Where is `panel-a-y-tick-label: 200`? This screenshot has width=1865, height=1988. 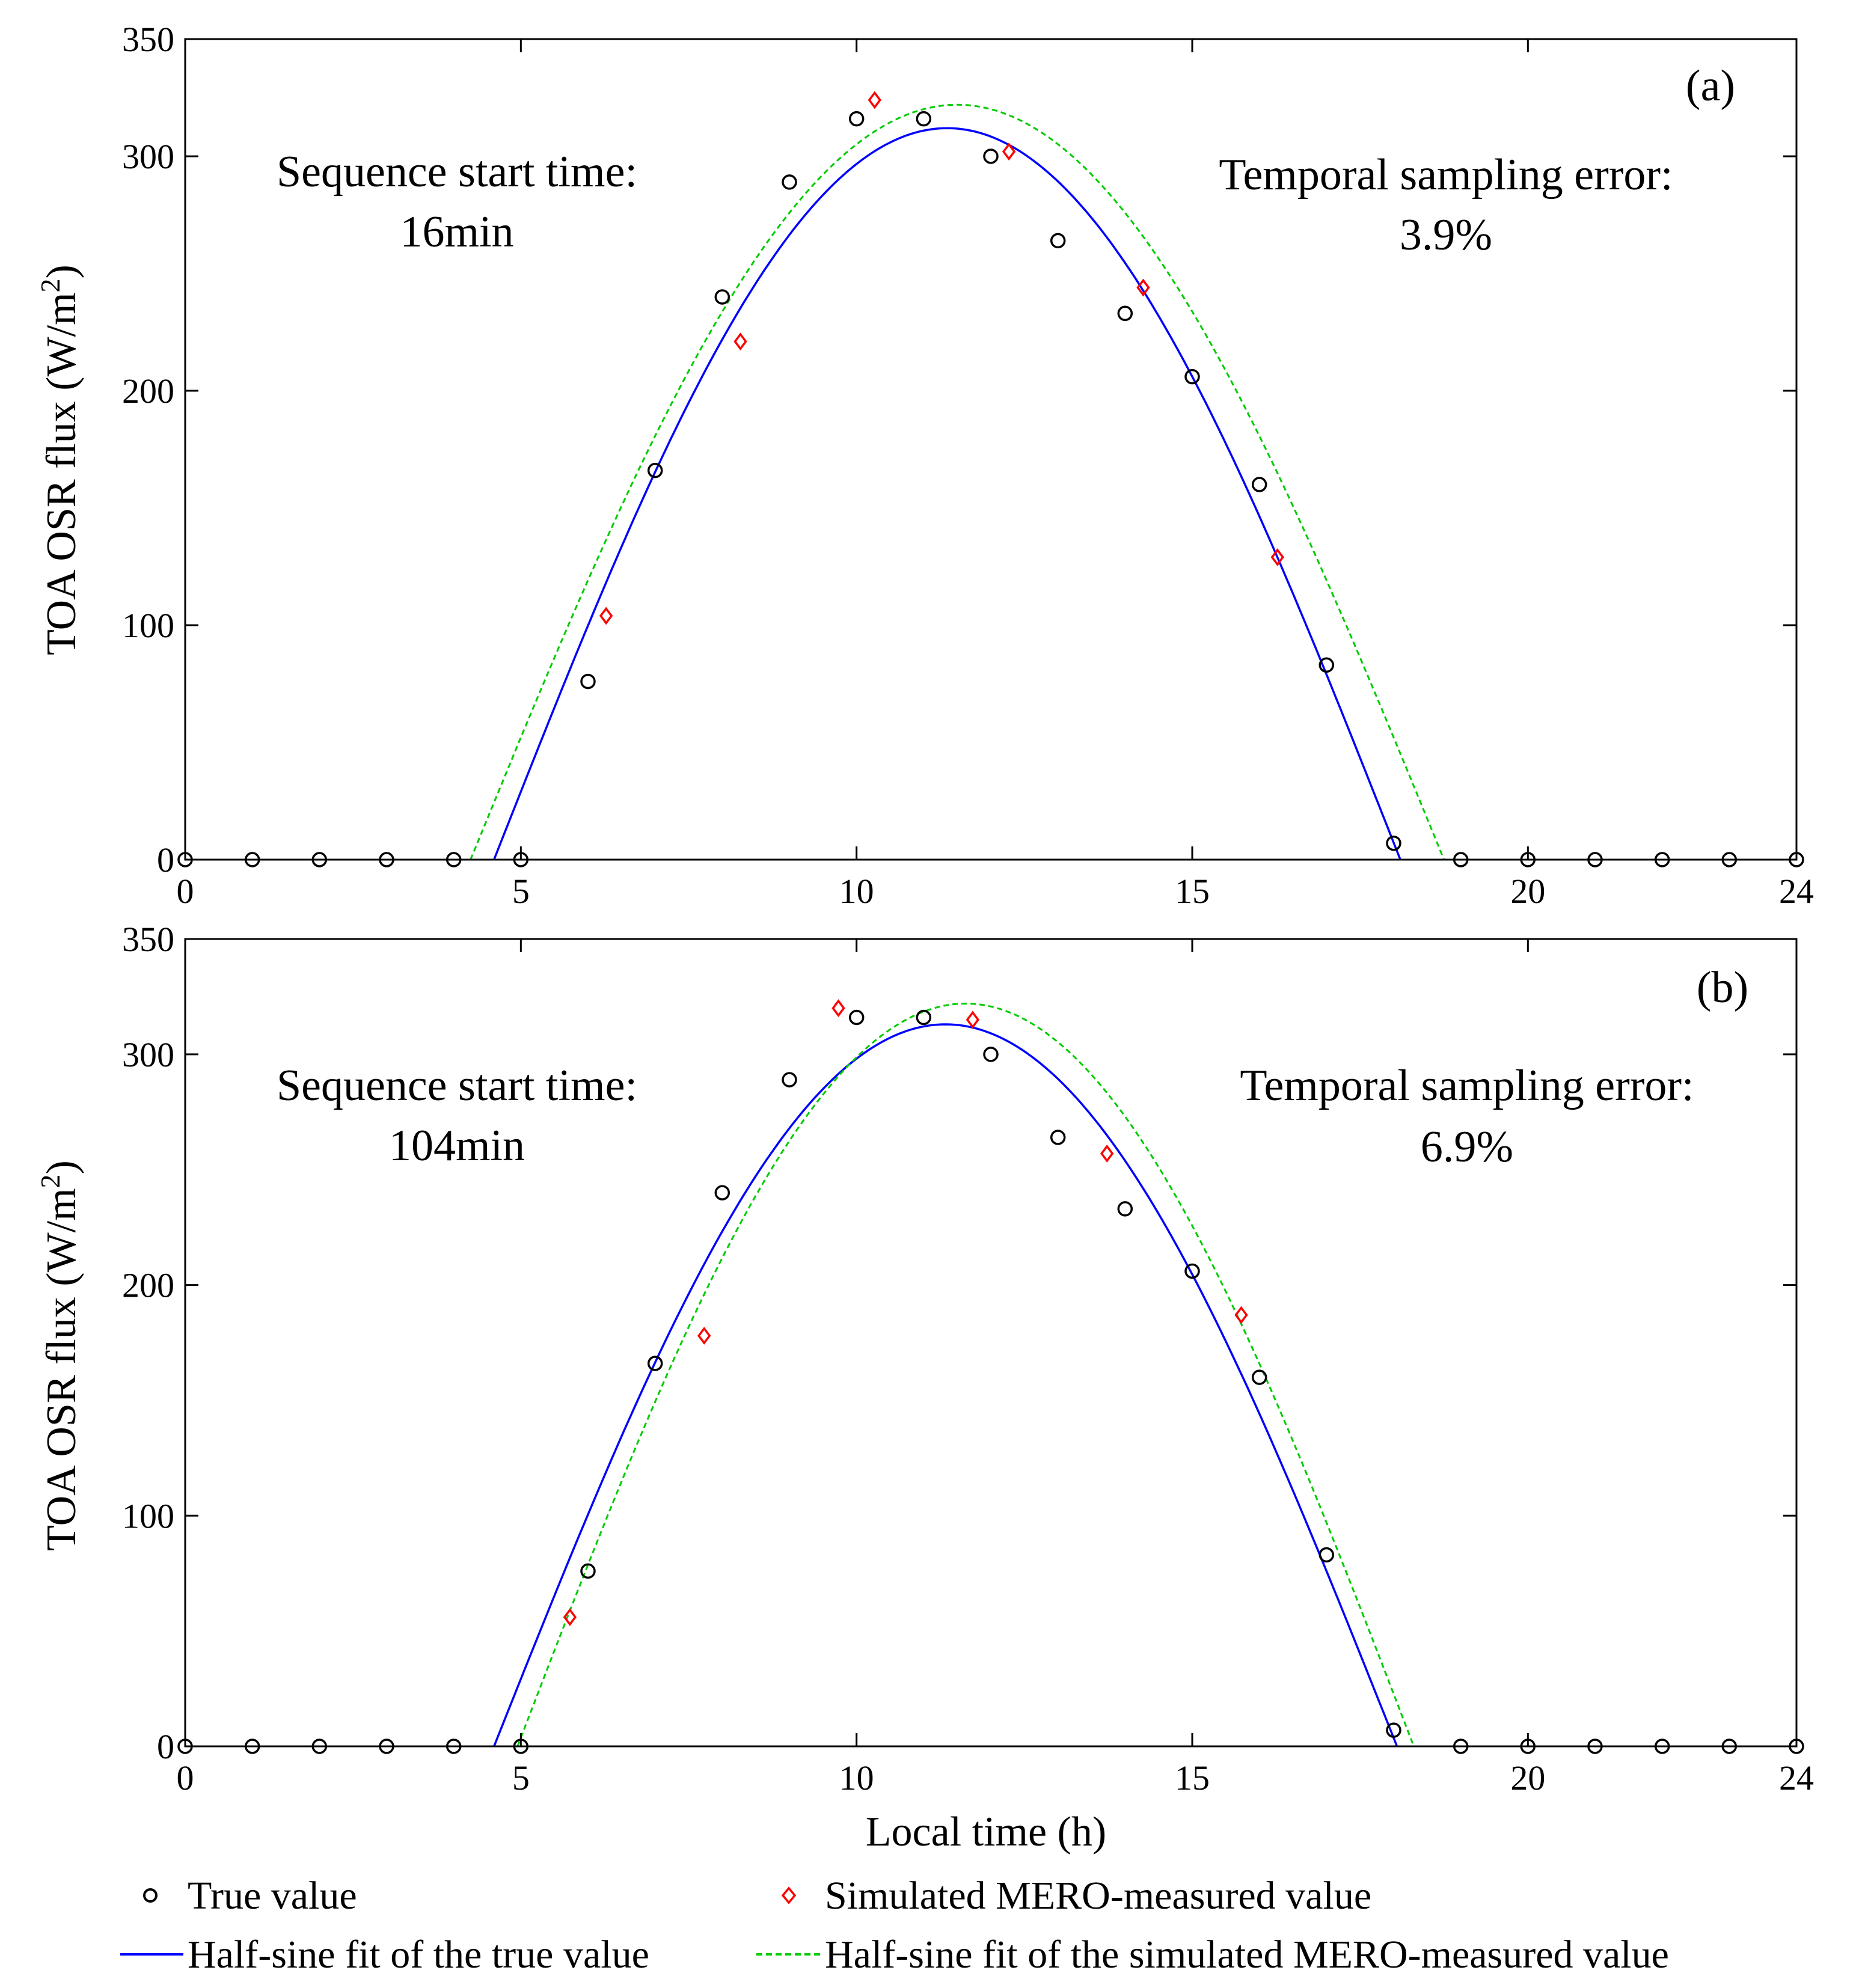 panel-a-y-tick-label: 200 is located at coordinates (148, 391).